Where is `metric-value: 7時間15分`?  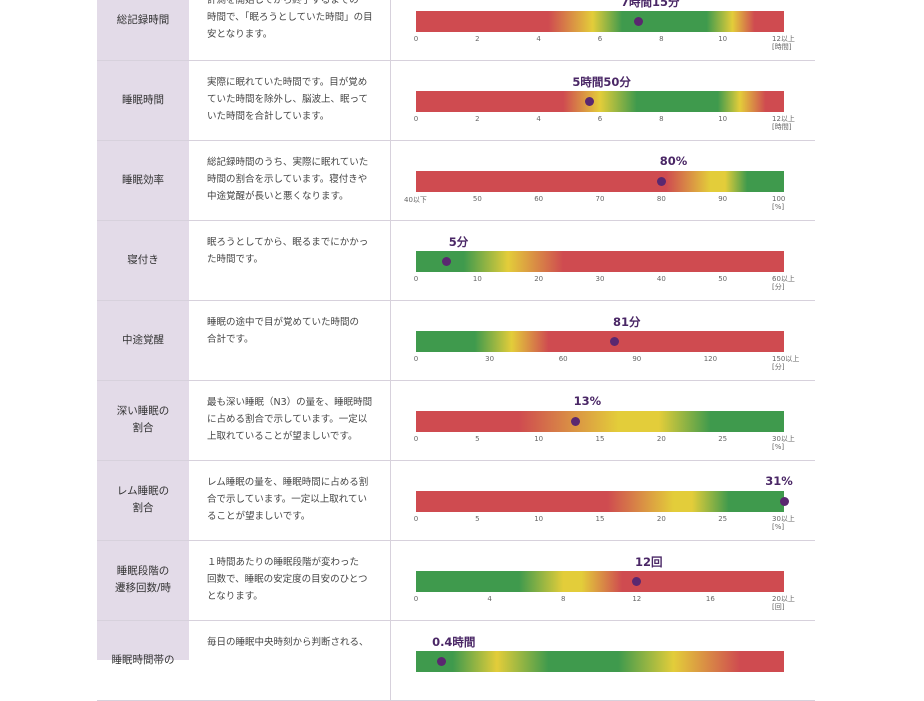
metric-value: 7時間15分 is located at coordinates (650, 4).